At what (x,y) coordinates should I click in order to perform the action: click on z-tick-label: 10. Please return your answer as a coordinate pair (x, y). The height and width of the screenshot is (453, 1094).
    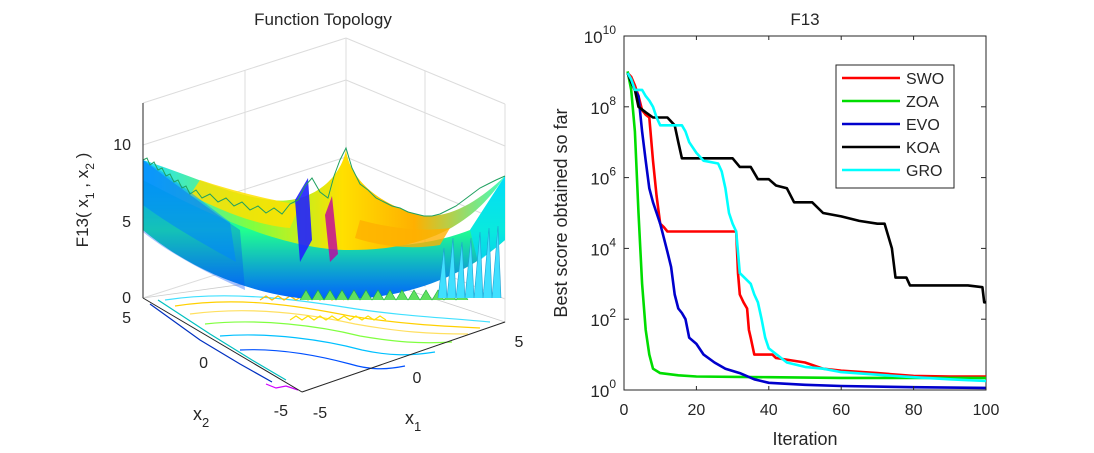
    Looking at the image, I should click on (122, 145).